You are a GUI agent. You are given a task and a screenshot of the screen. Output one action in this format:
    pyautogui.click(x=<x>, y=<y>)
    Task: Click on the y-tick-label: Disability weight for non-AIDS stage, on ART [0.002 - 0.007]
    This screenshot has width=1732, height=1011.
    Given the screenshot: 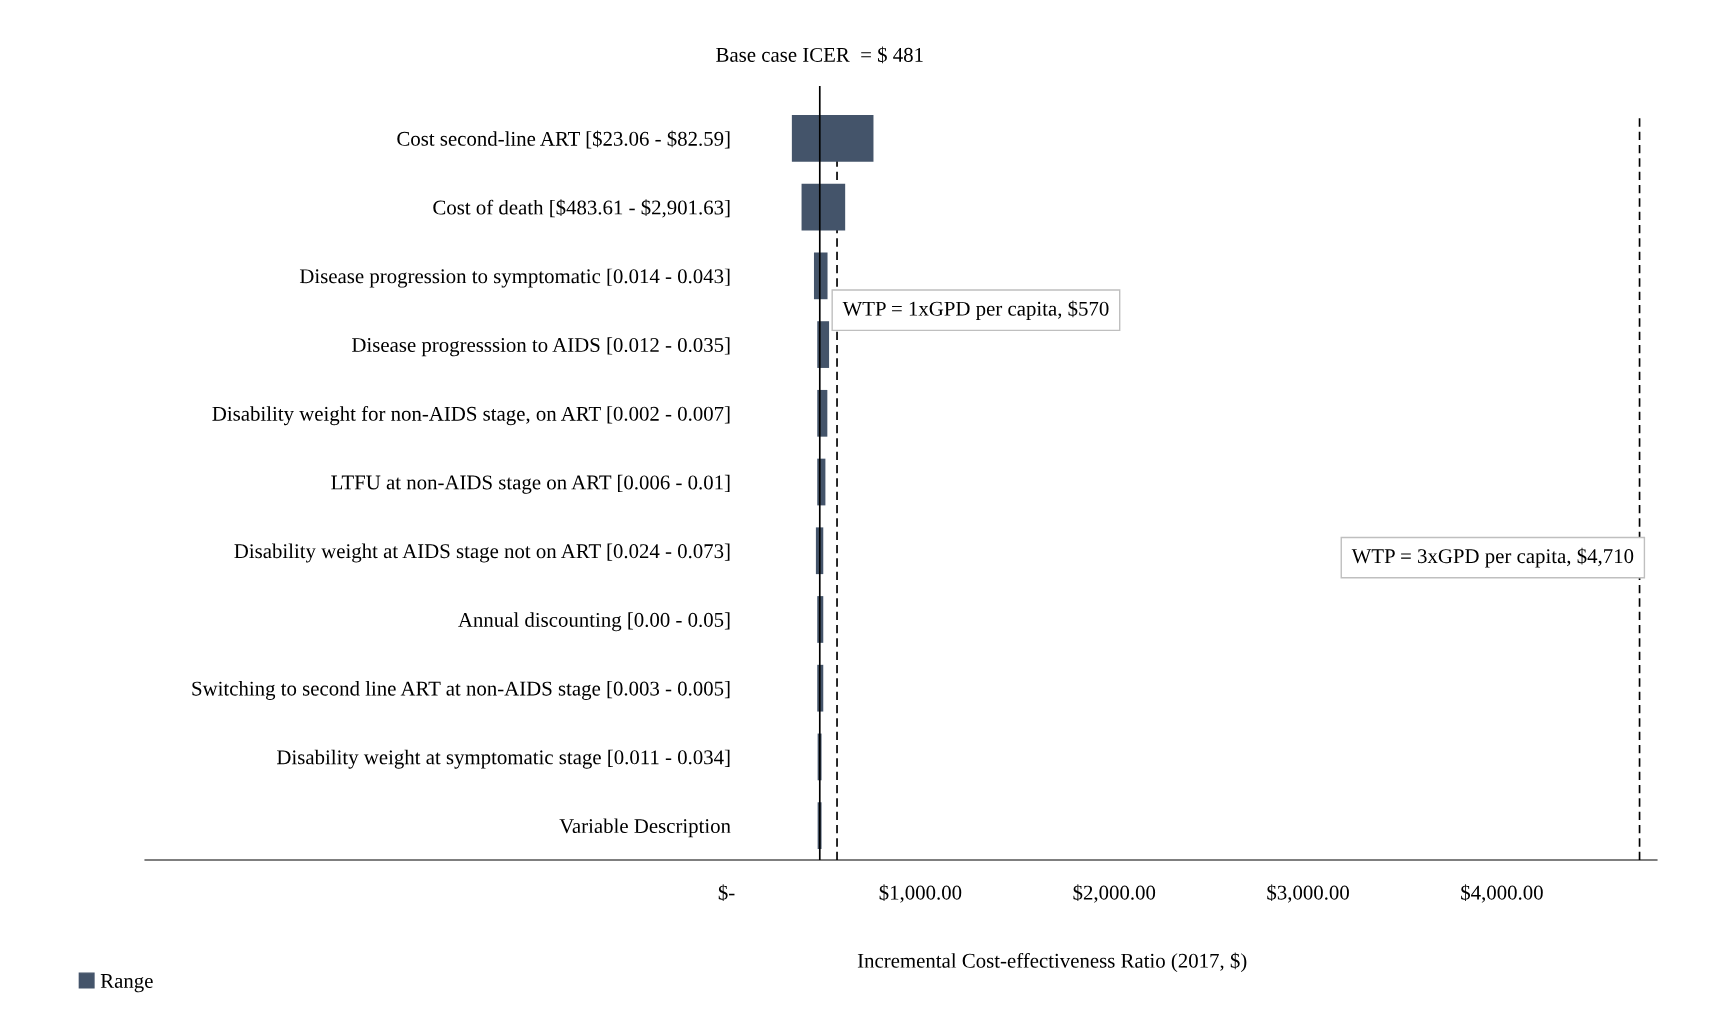 What is the action you would take?
    pyautogui.click(x=471, y=415)
    